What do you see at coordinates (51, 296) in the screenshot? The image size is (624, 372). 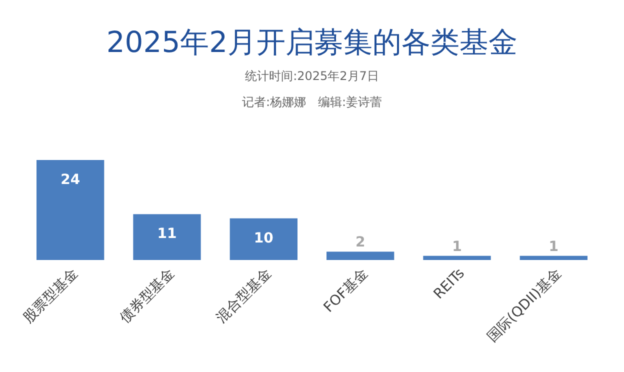 I see `x-tick-label: 股票型基金` at bounding box center [51, 296].